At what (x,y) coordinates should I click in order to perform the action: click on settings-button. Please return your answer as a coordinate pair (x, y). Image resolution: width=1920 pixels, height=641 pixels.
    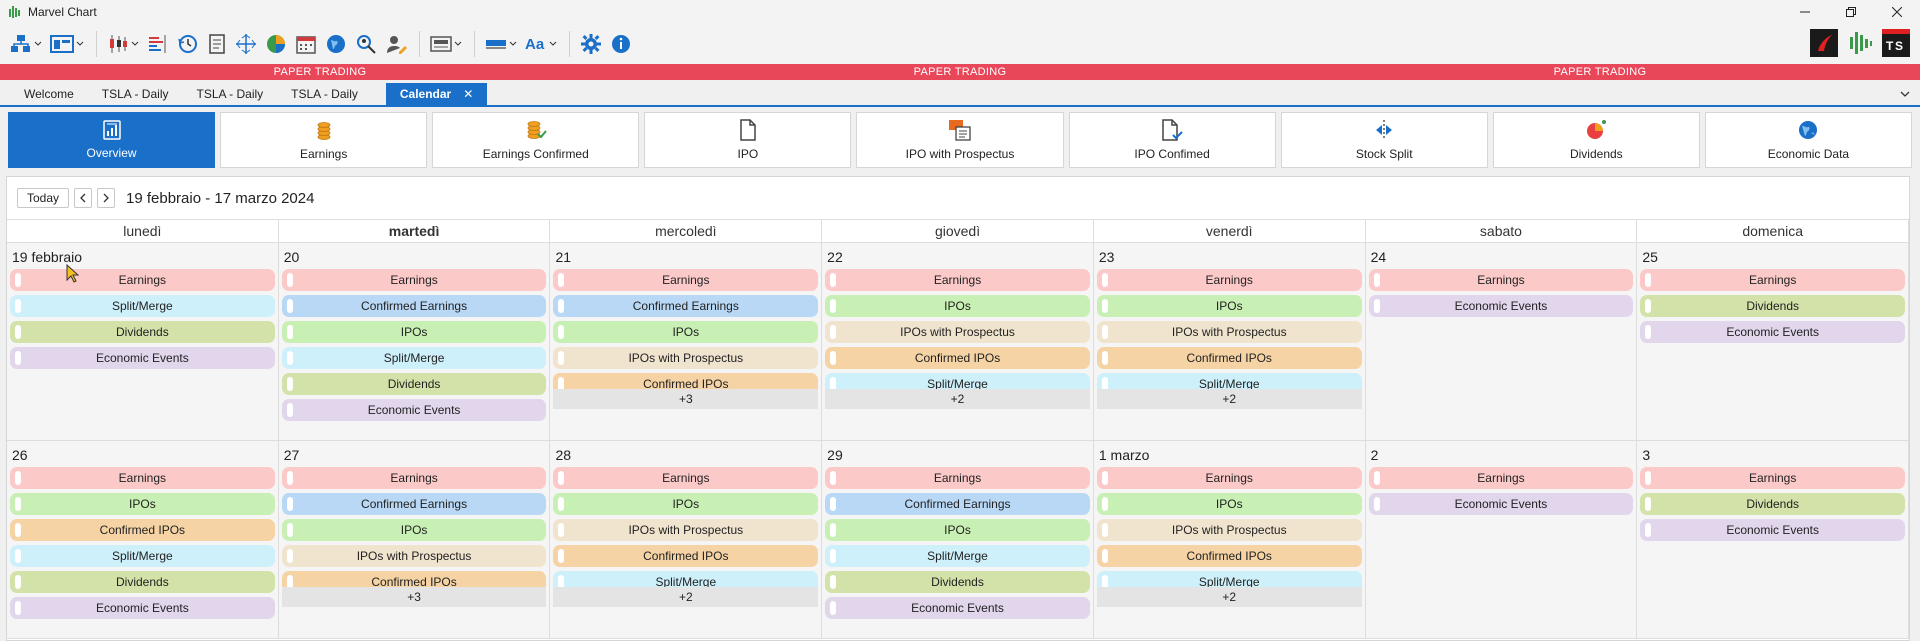
    Looking at the image, I should click on (591, 44).